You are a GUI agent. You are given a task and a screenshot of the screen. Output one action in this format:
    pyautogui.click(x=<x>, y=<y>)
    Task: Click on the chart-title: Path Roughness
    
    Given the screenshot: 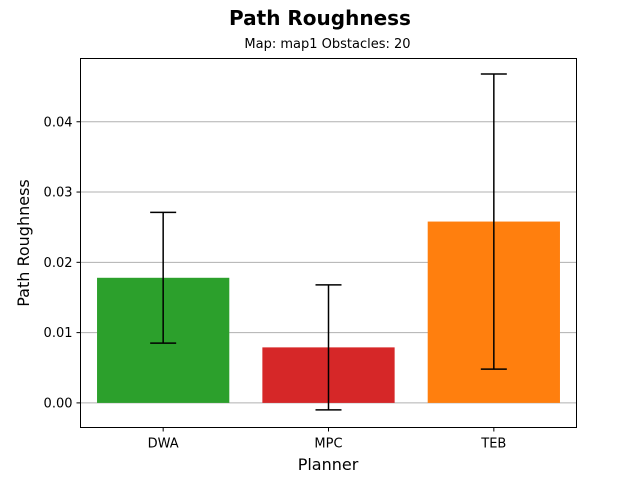 What is the action you would take?
    pyautogui.click(x=320, y=18)
    